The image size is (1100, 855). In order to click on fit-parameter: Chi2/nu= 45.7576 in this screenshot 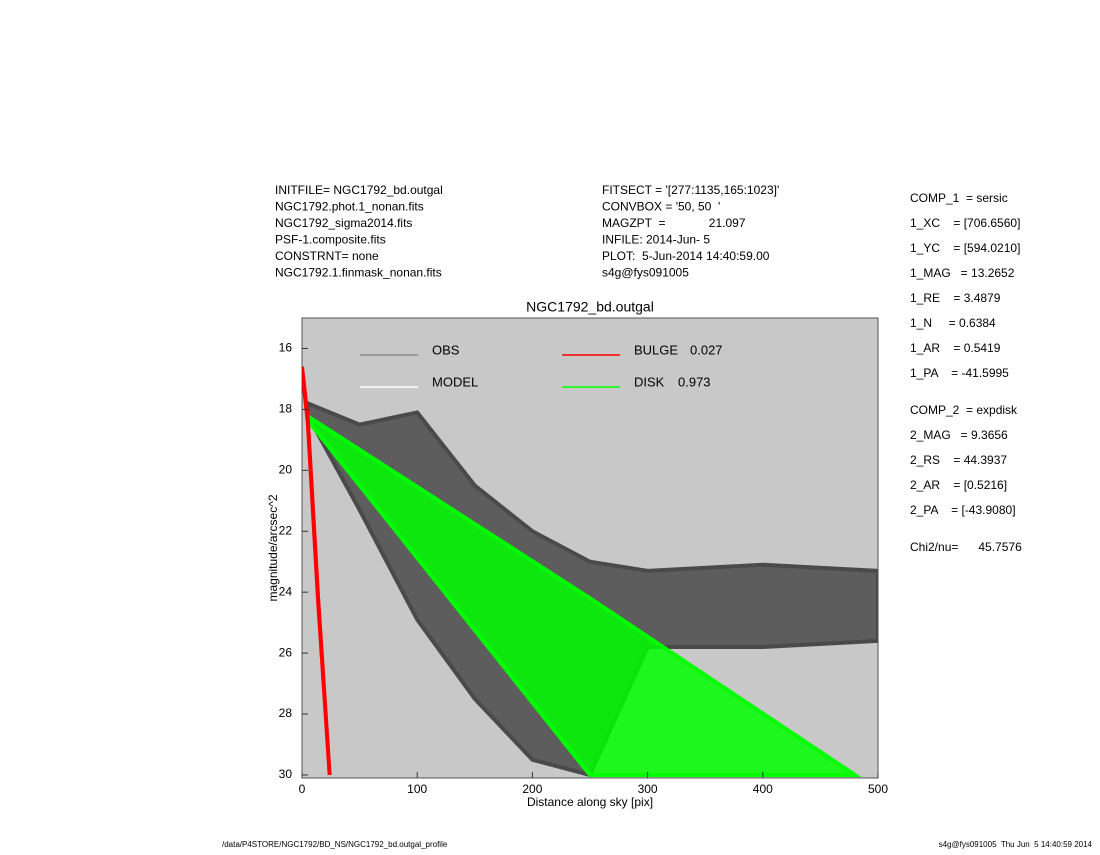, I will do `click(966, 547)`.